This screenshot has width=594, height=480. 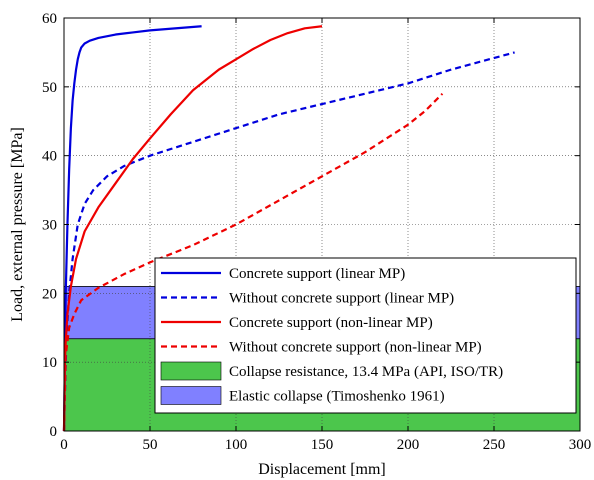 I want to click on legend-label-series-2: Concrete support (non-linear MP), so click(x=331, y=323).